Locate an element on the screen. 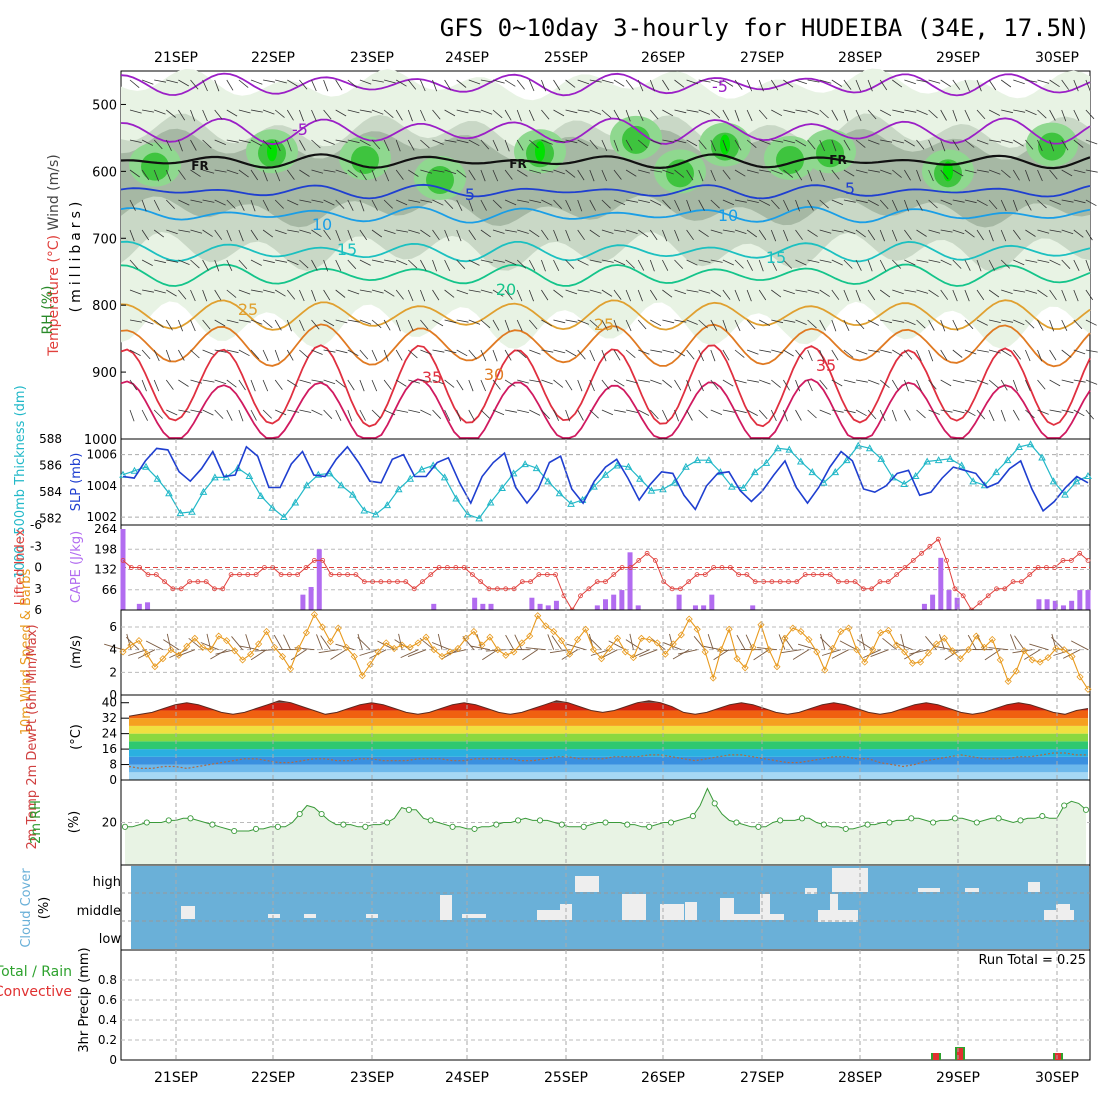 The width and height of the screenshot is (1100, 1100). wind10m-unit: (m/s) is located at coordinates (76, 652).